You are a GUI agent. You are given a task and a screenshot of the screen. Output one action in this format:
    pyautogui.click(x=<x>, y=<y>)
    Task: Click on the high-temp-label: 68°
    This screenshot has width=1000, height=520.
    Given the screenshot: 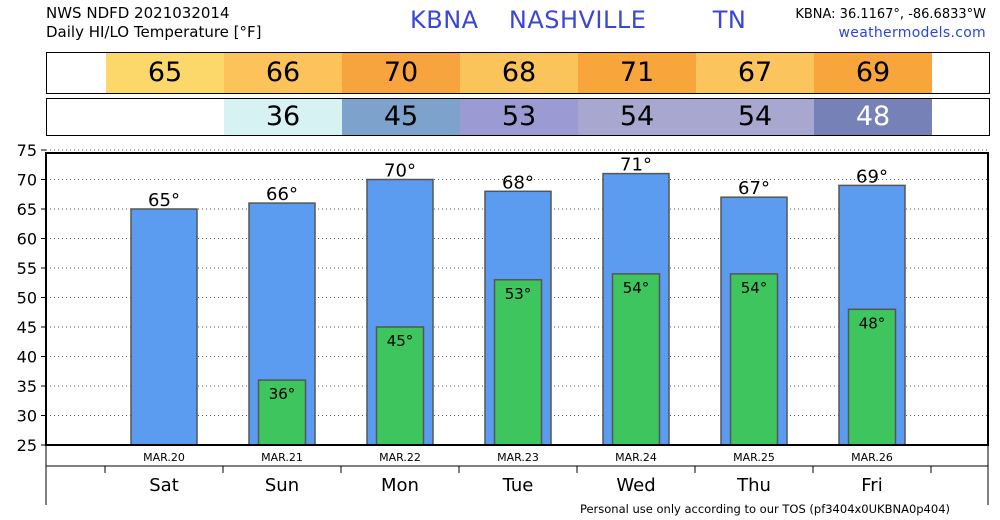 What is the action you would take?
    pyautogui.click(x=518, y=182)
    